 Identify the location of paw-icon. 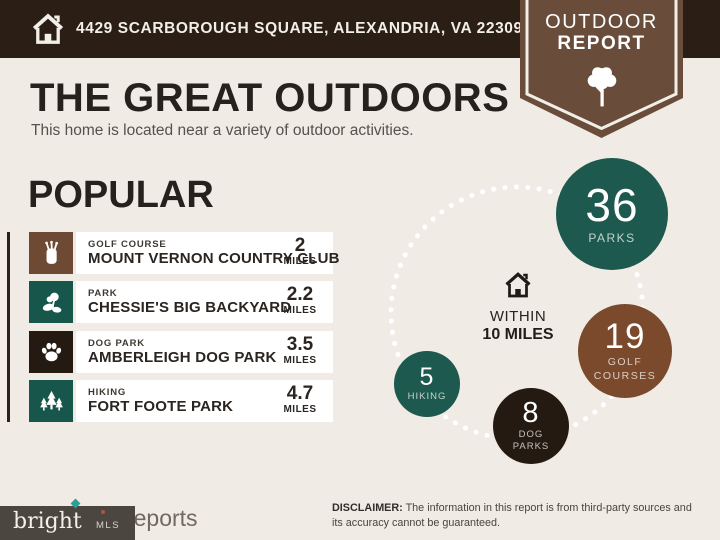
(51, 352).